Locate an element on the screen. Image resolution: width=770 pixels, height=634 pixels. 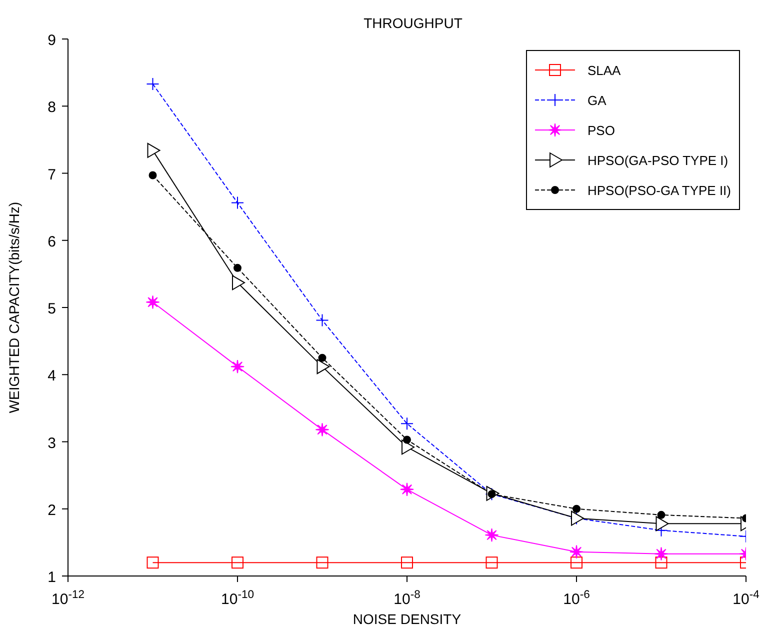
y-tick-label: 7 is located at coordinates (52, 175).